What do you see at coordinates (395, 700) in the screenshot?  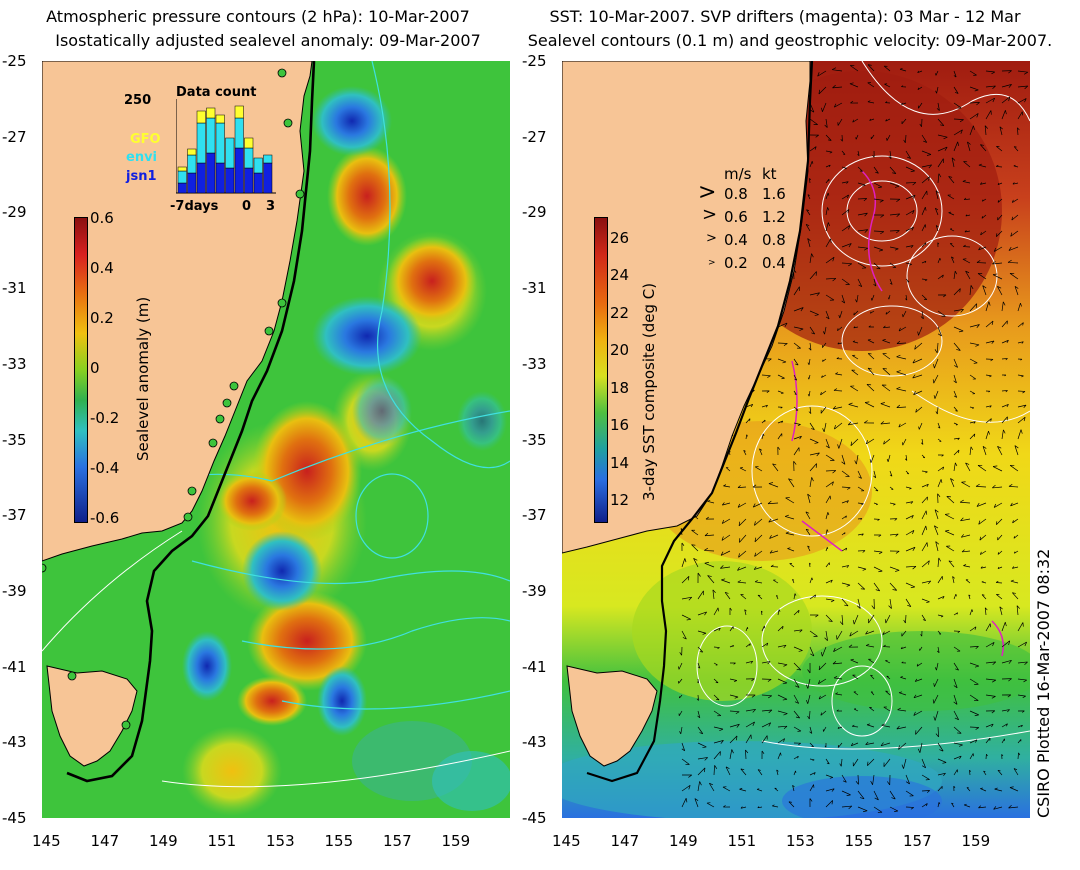 I see `pressure-contour` at bounding box center [395, 700].